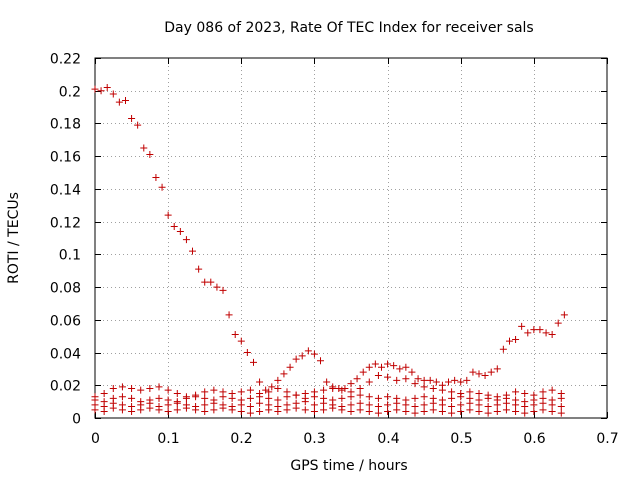  I want to click on x-tick-label: 0.1, so click(168, 439).